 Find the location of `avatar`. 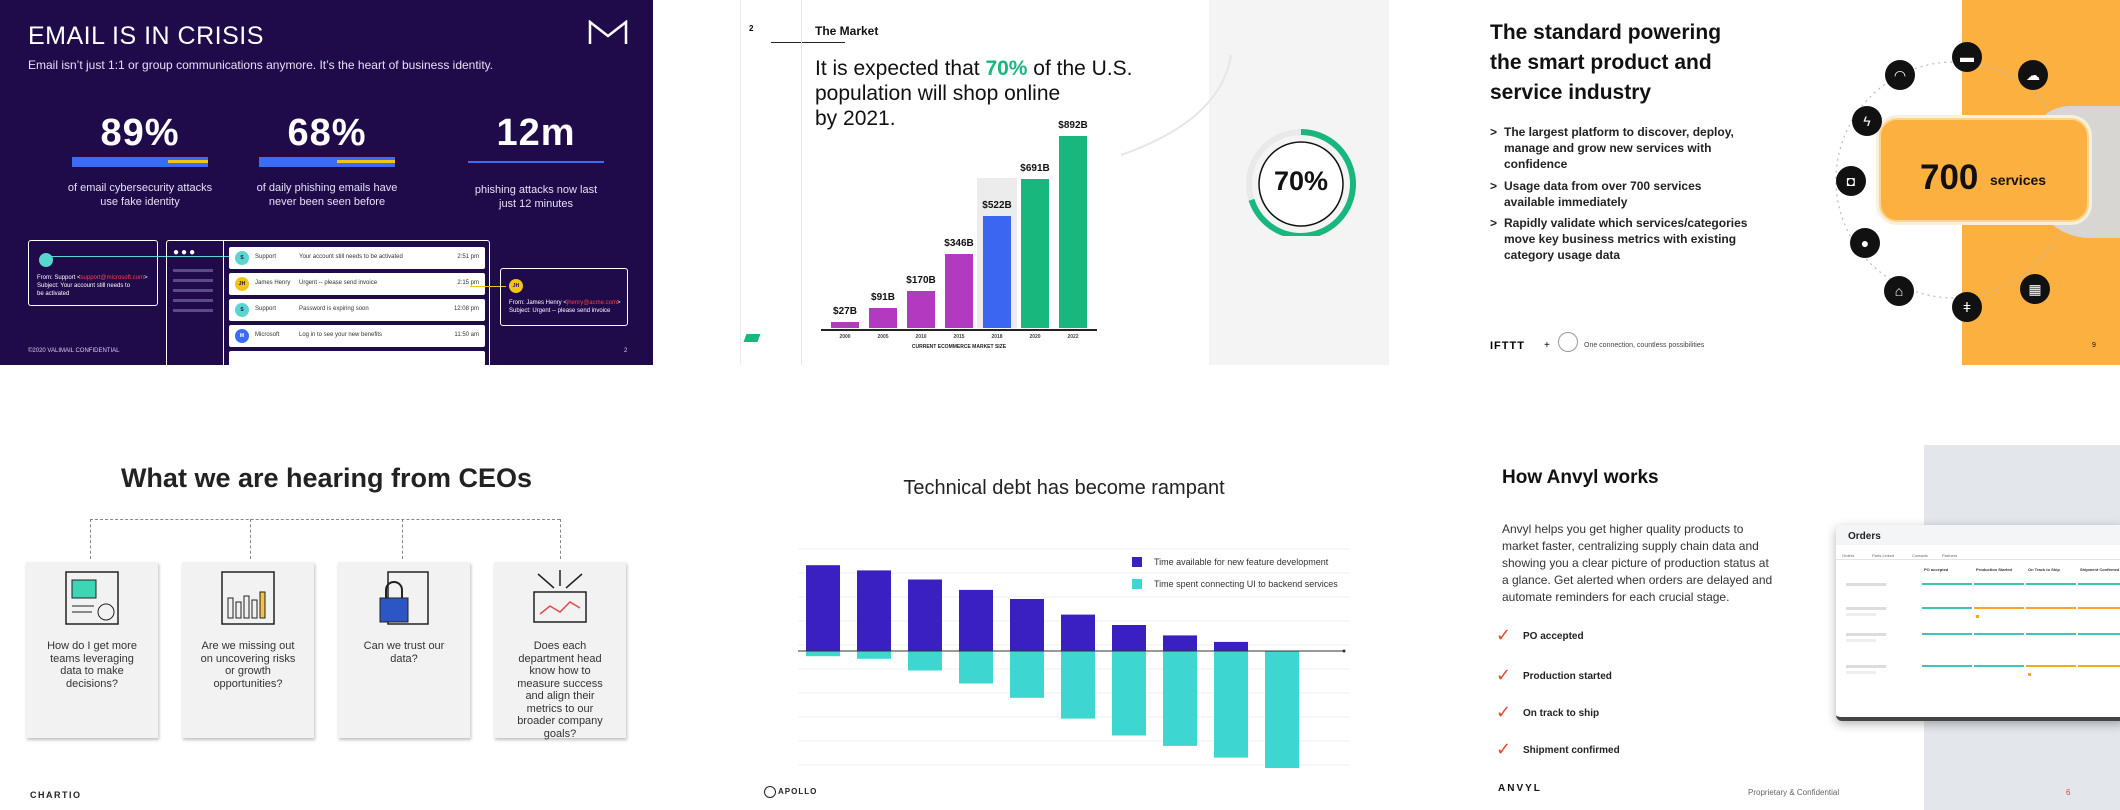

avatar is located at coordinates (46, 260).